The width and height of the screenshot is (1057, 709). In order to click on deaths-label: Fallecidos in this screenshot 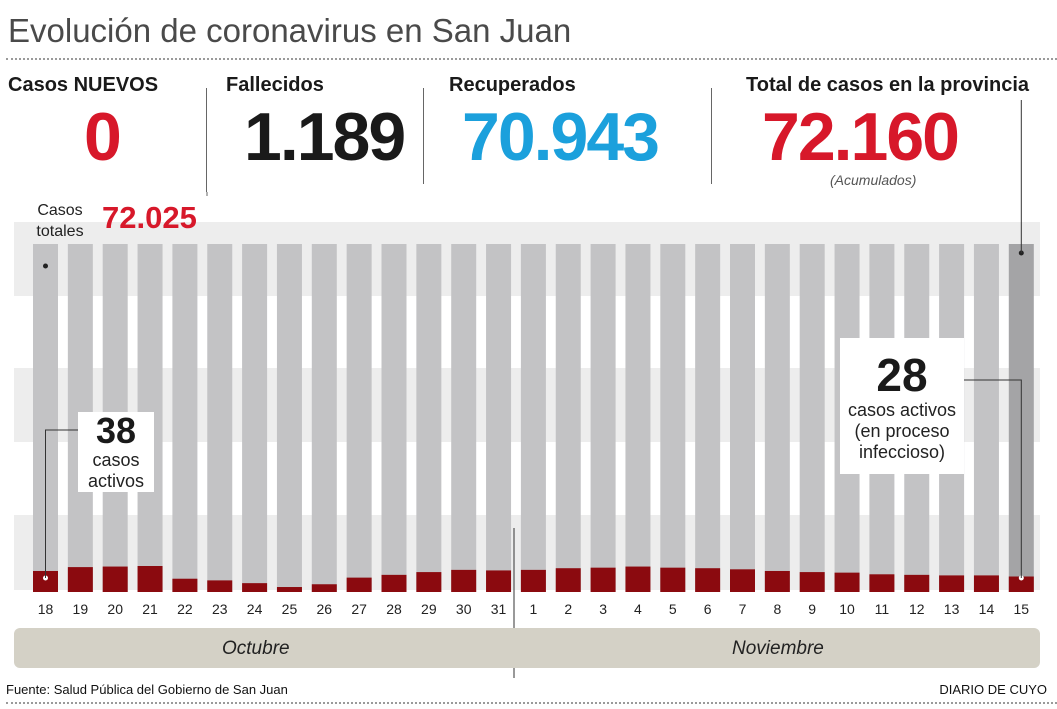, I will do `click(275, 85)`.